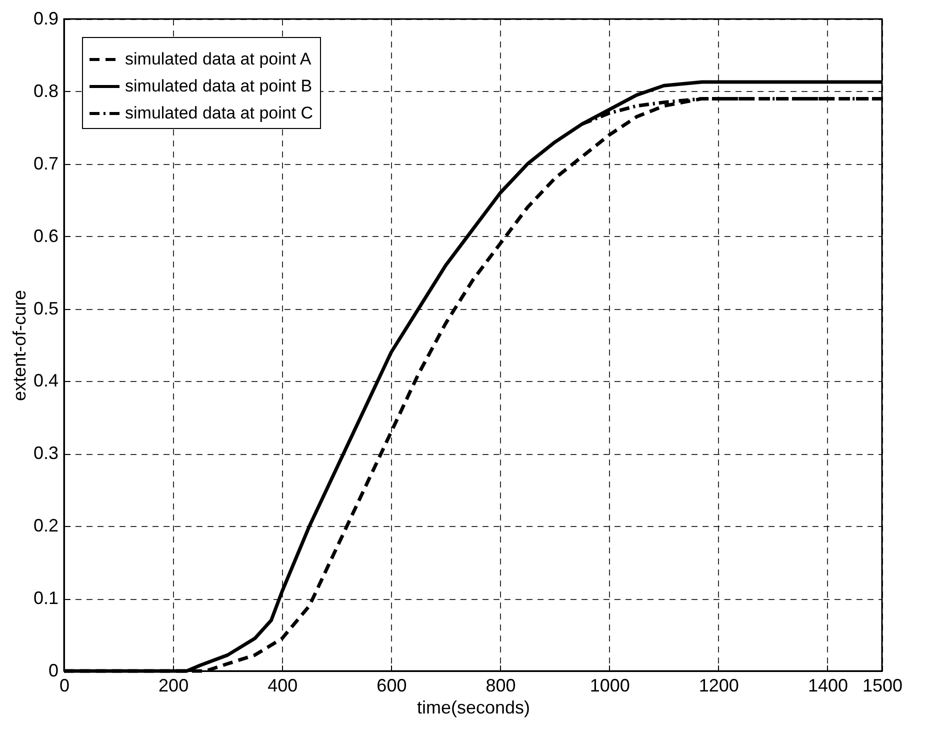 Image resolution: width=943 pixels, height=740 pixels. What do you see at coordinates (45, 380) in the screenshot?
I see `y-tick-label: 0.4` at bounding box center [45, 380].